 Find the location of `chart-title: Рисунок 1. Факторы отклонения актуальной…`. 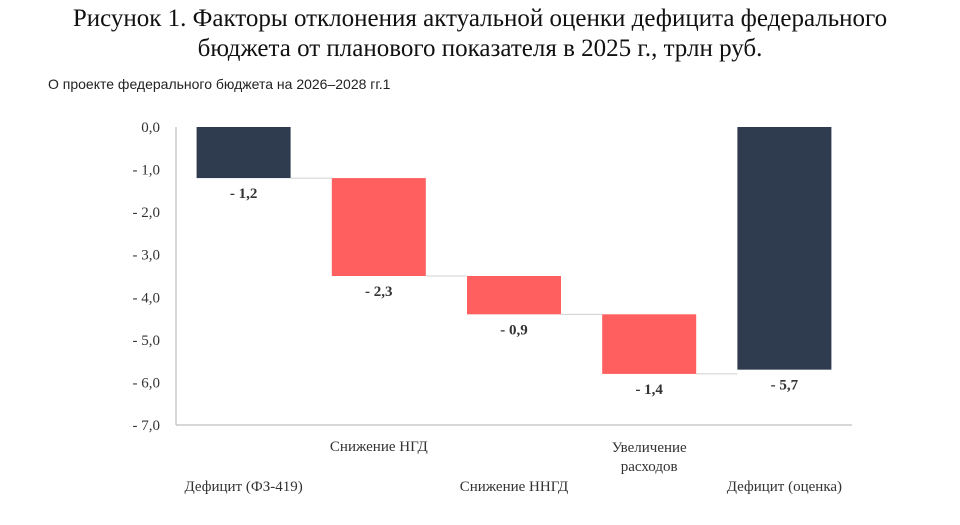

chart-title: Рисунок 1. Факторы отклонения актуальной… is located at coordinates (480, 34).